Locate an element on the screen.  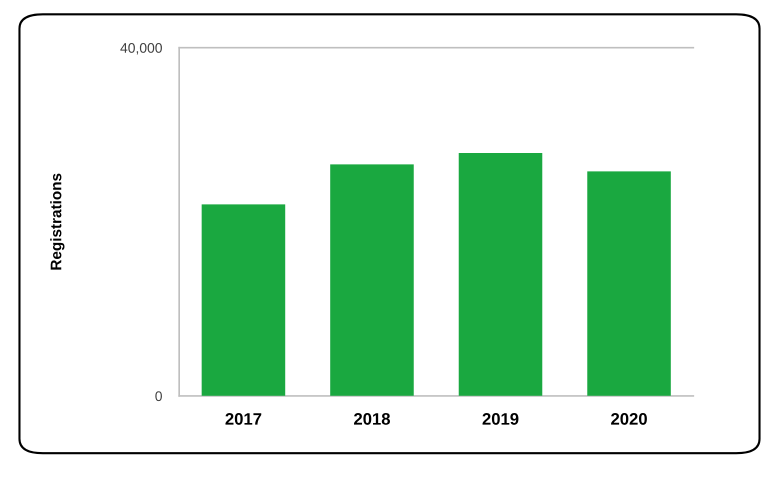
y-axis-title: Registrations is located at coordinates (57, 222).